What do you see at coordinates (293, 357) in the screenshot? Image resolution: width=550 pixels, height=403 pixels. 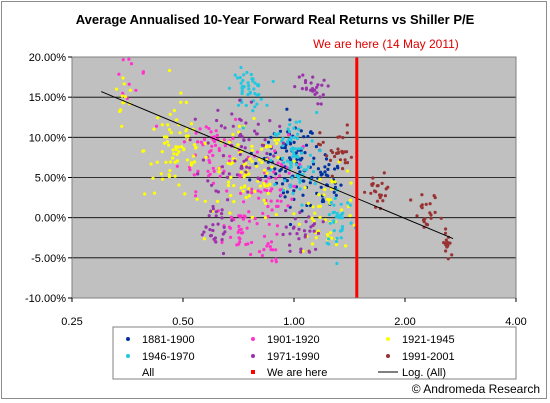 I see `legend-label: 1971-1990` at bounding box center [293, 357].